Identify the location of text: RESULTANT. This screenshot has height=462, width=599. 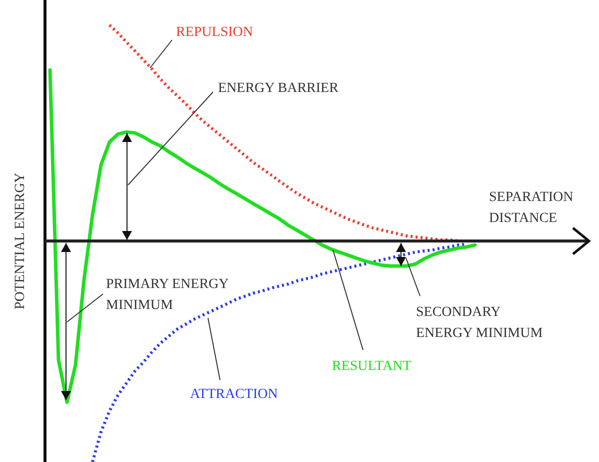
(372, 366).